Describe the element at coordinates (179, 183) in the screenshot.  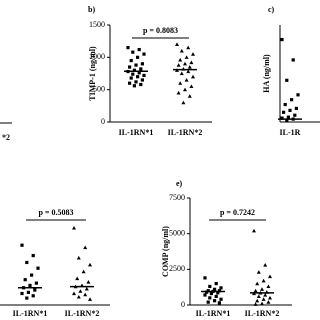
I see `panel-label: e)` at that location.